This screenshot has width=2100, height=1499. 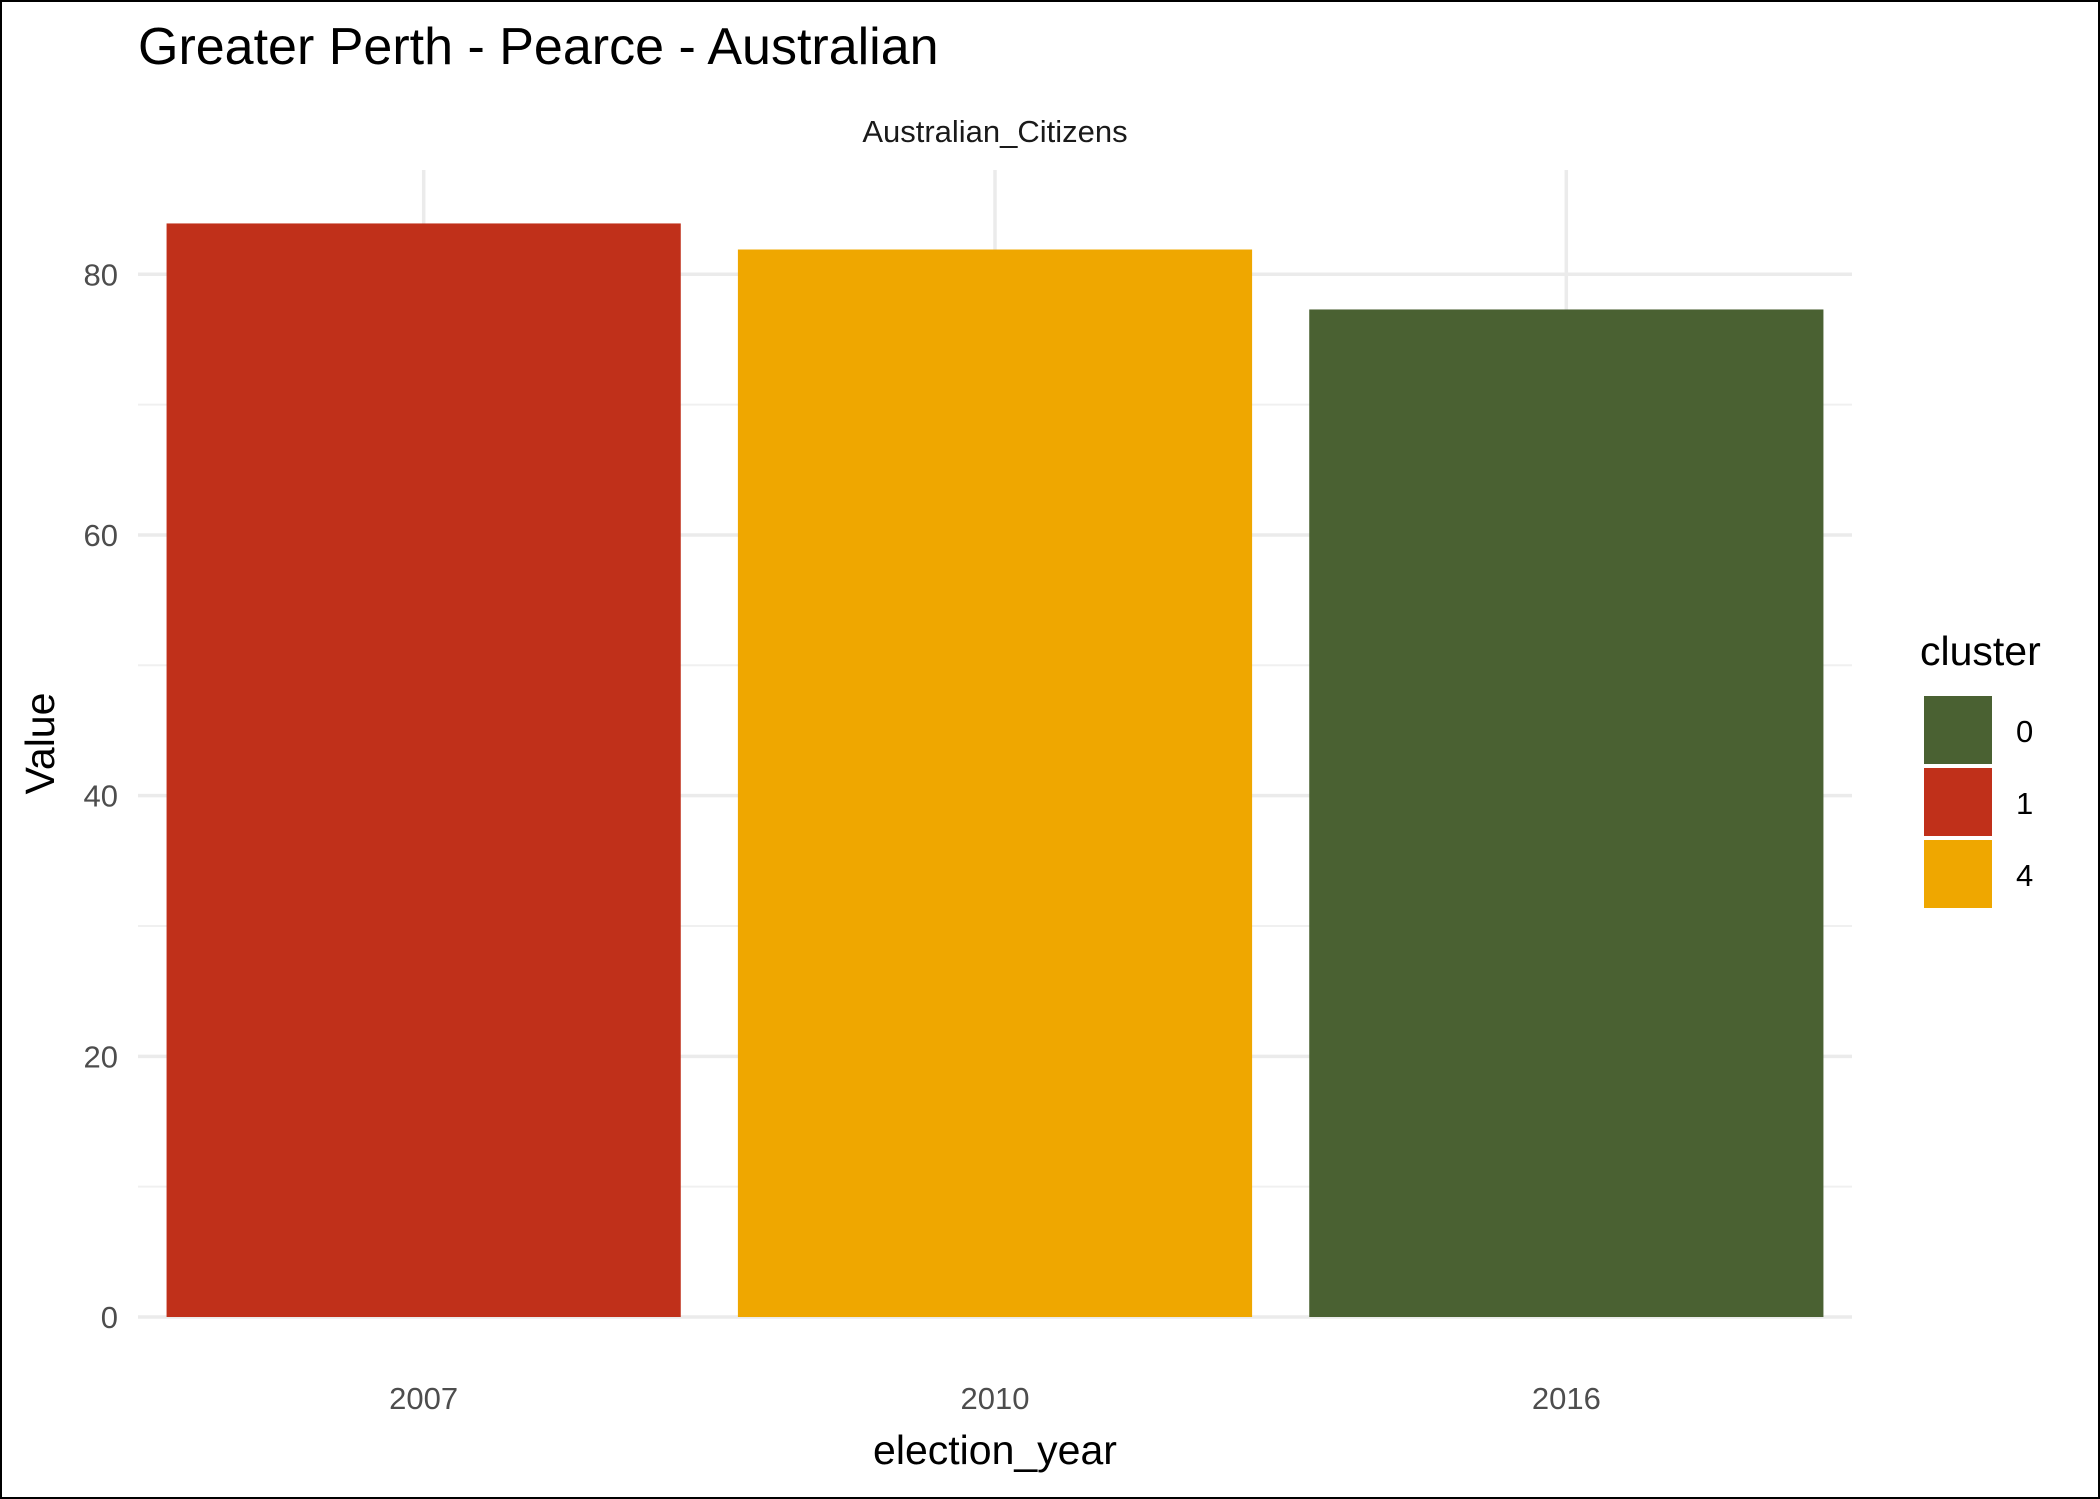 I want to click on x-axis-title: election_year, so click(x=995, y=1450).